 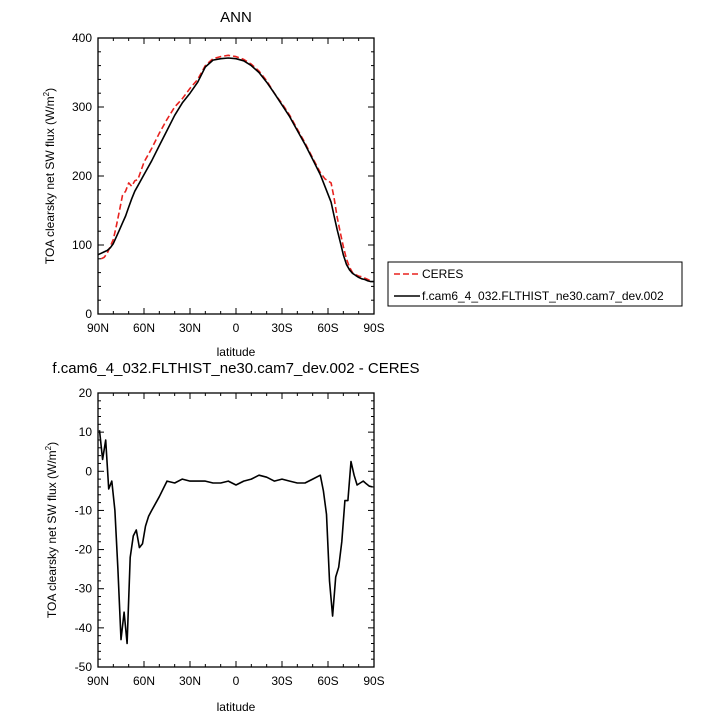 What do you see at coordinates (236, 681) in the screenshot?
I see `bottom-xtick-label: 0` at bounding box center [236, 681].